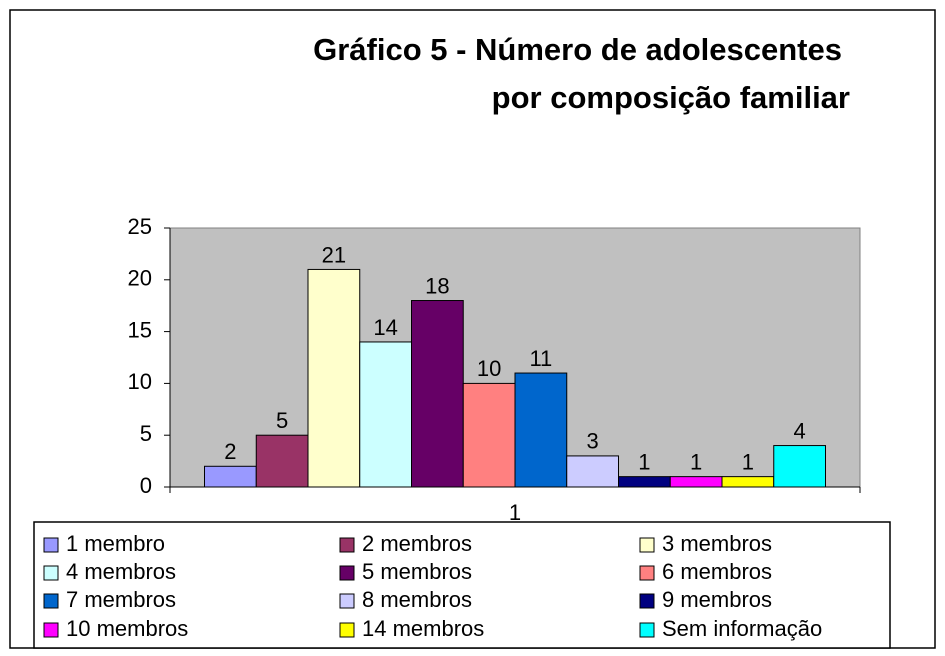  What do you see at coordinates (437, 285) in the screenshot?
I see `data-label: 18` at bounding box center [437, 285].